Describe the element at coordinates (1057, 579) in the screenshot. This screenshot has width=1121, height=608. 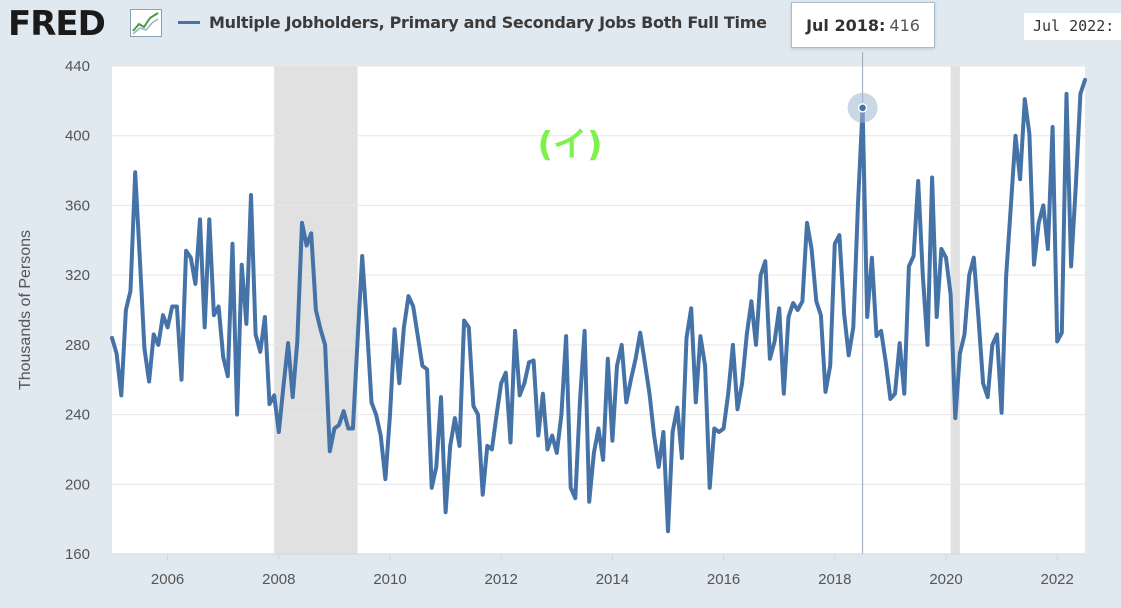
I see `x-tick-2022: 2022` at that location.